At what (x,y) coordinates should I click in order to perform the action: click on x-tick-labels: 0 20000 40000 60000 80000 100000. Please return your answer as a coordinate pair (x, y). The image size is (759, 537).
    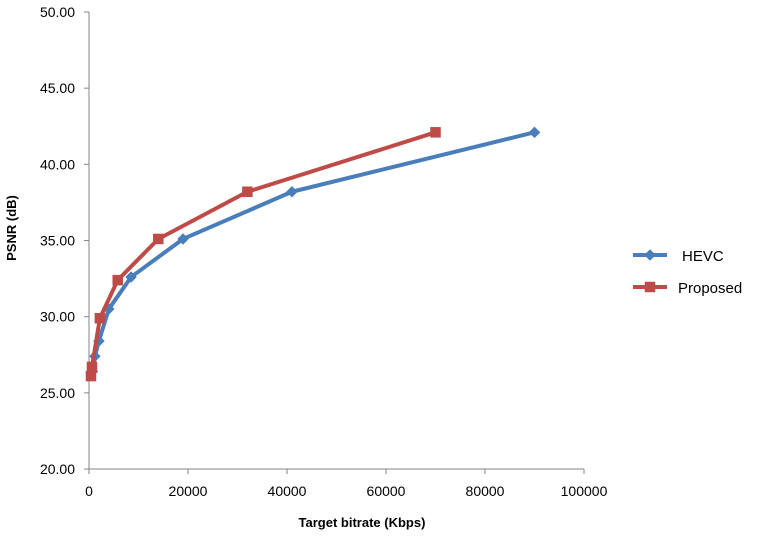
    Looking at the image, I should click on (346, 491).